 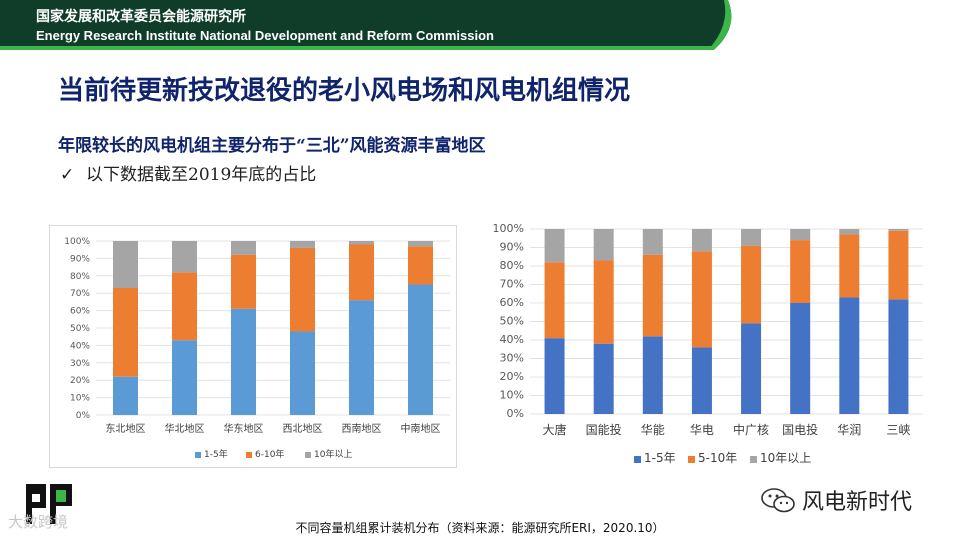 What do you see at coordinates (185, 428) in the screenshot?
I see `x-tick-label: 华北地区` at bounding box center [185, 428].